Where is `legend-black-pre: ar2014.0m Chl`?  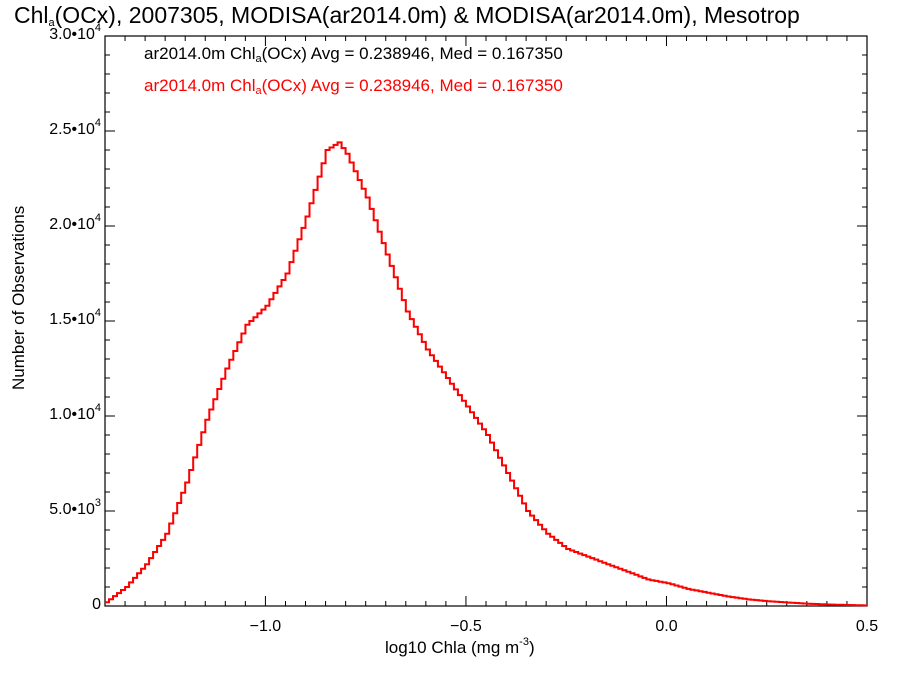
legend-black-pre: ar2014.0m Chl is located at coordinates (200, 53).